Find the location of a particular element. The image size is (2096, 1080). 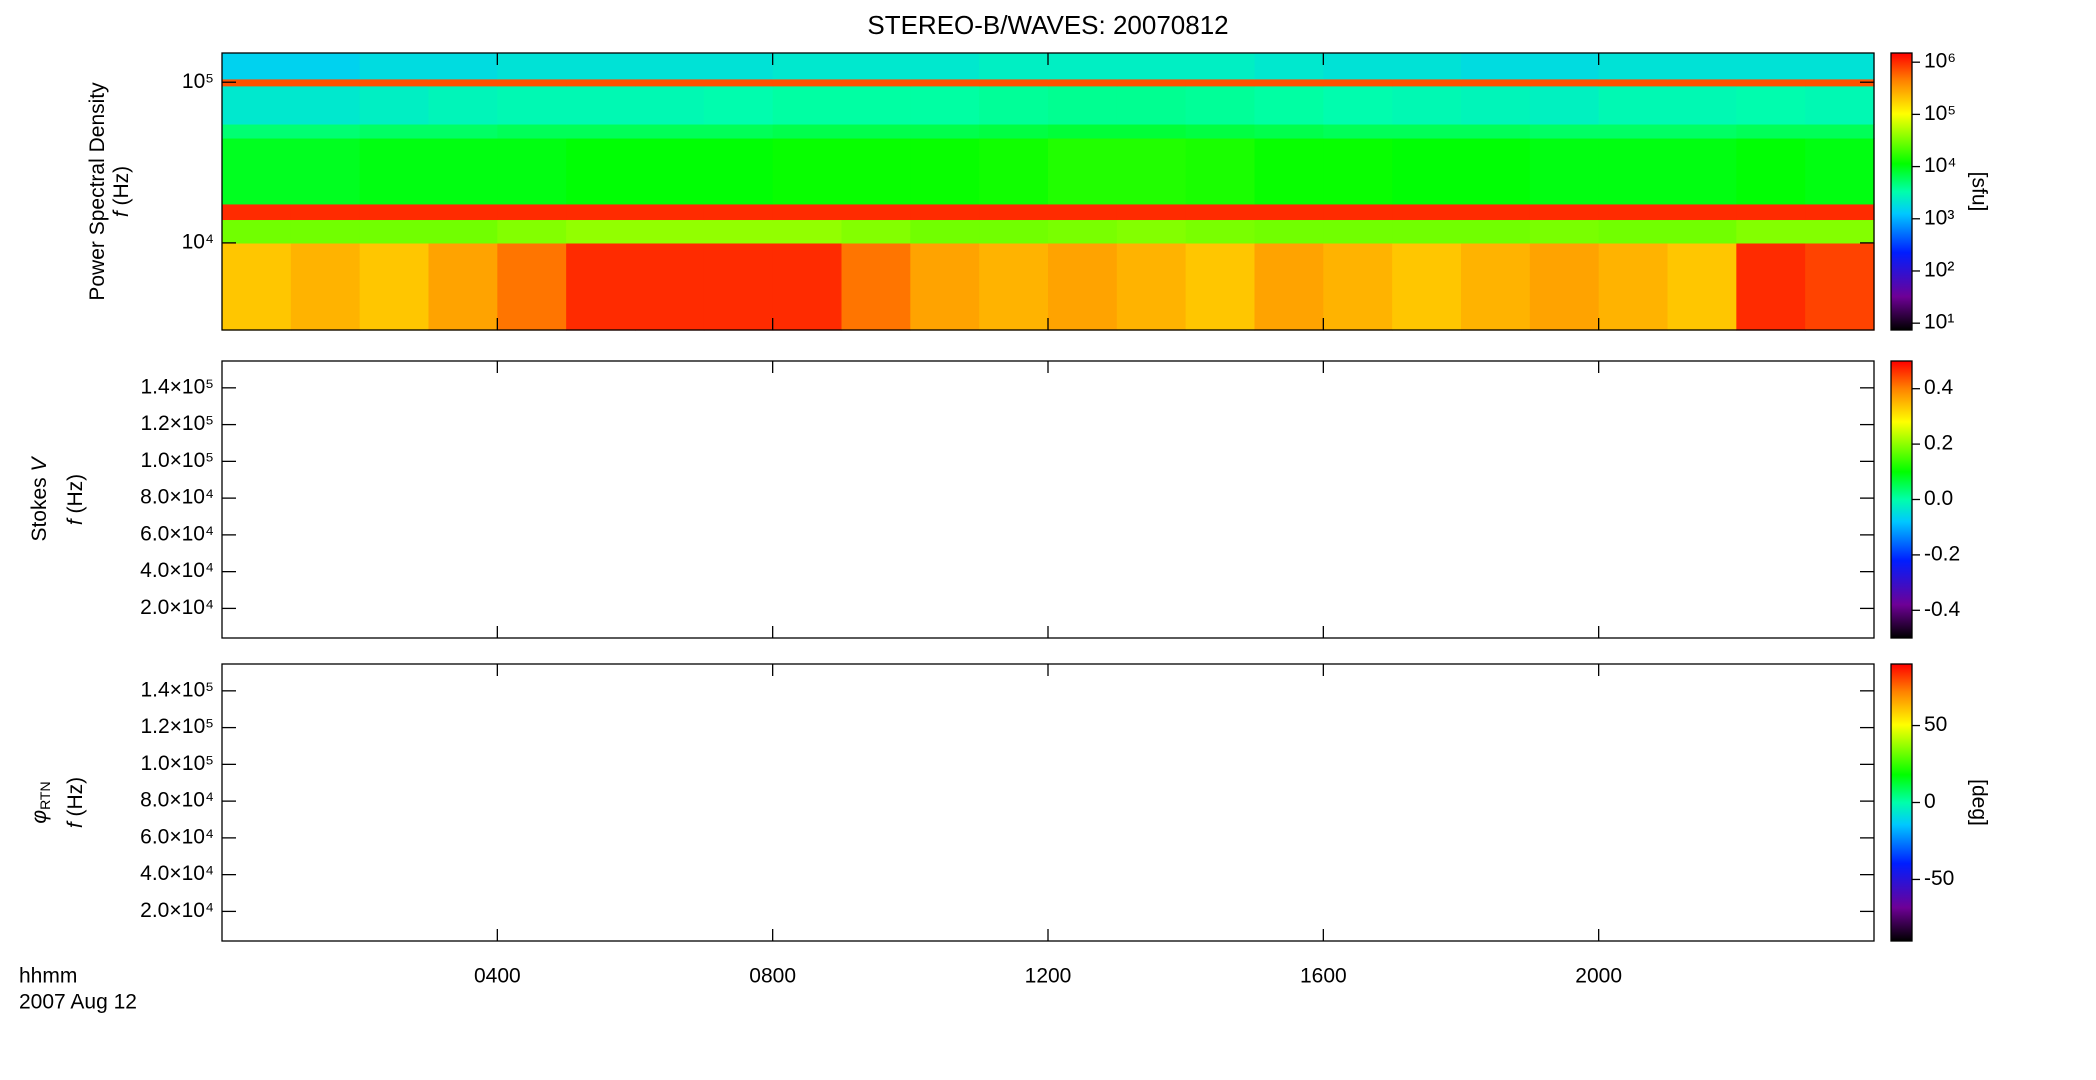

chart-title: STEREO-B/WAVES: 20070812 is located at coordinates (1047, 25).